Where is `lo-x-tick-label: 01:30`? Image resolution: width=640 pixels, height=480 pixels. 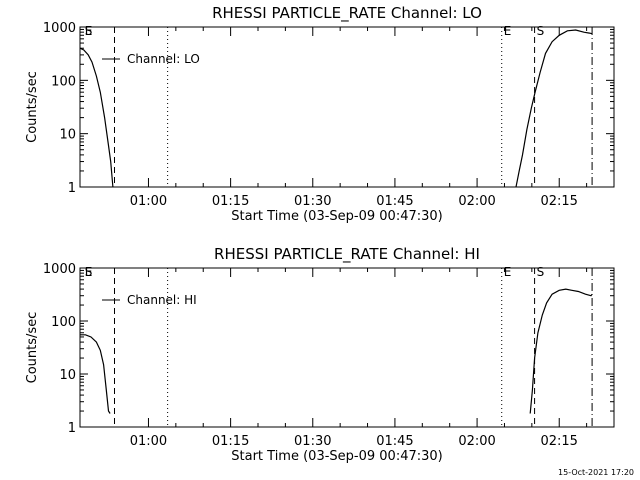
lo-x-tick-label: 01:30 is located at coordinates (312, 201).